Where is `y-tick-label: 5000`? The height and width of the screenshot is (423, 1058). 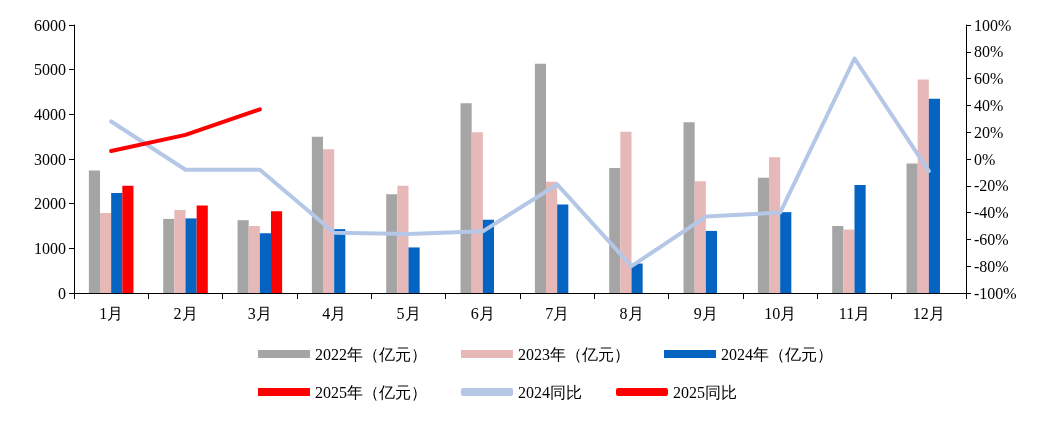 y-tick-label: 5000 is located at coordinates (50, 70).